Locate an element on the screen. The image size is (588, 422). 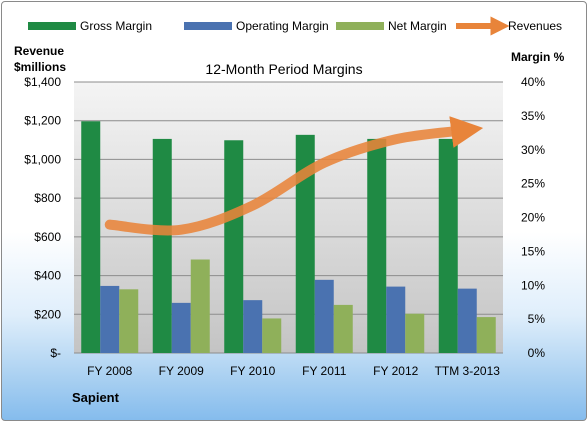
left-tick-label: $1,400 is located at coordinates (42, 82).